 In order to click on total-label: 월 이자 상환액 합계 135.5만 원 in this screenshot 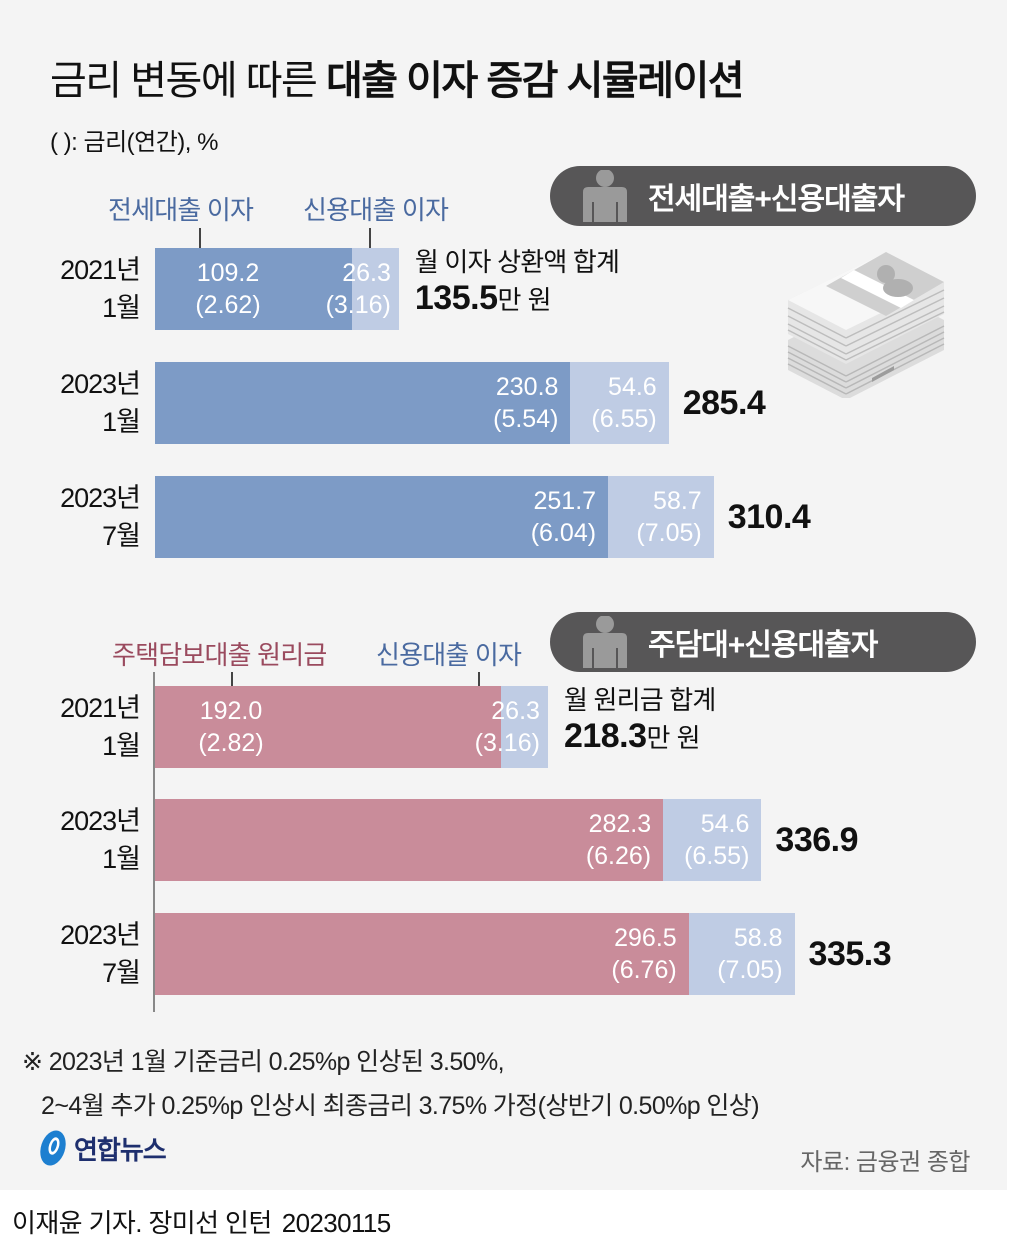, I will do `click(517, 280)`.